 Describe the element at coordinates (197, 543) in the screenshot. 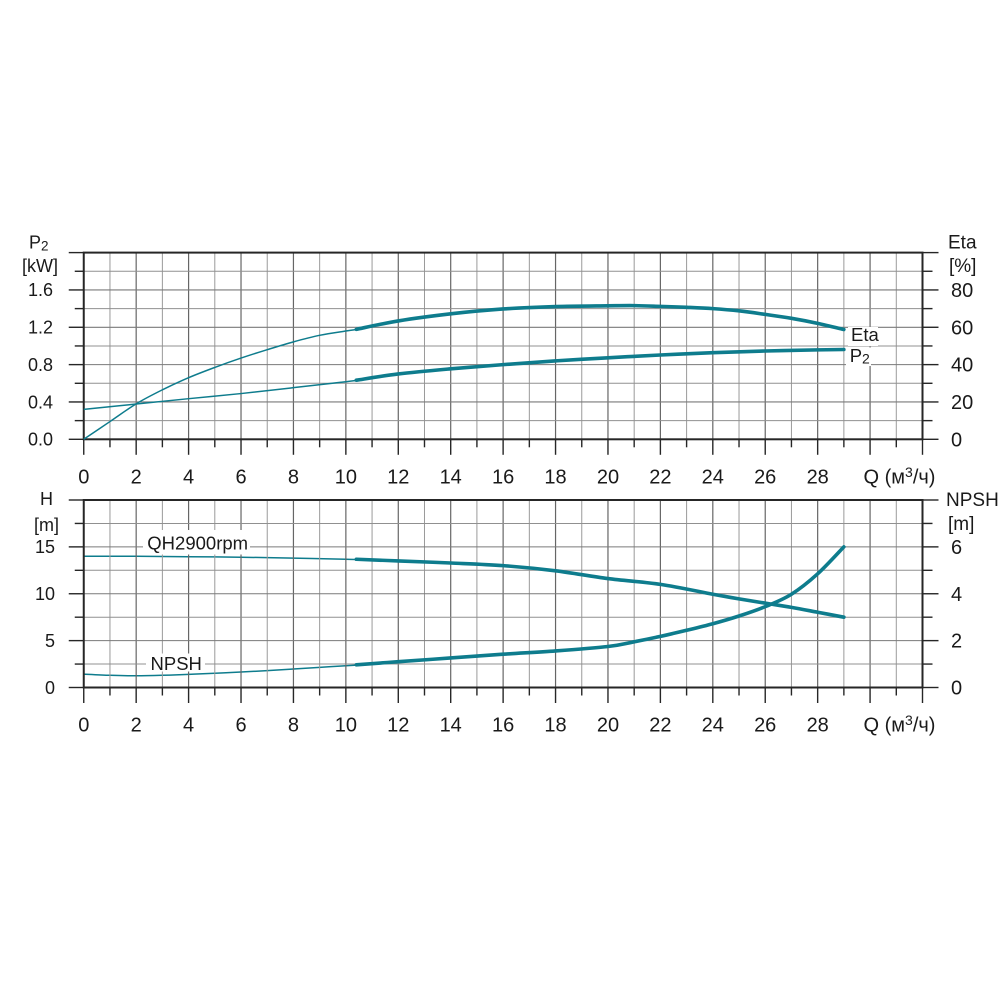

I see `svg-text: QH2900rpm` at that location.